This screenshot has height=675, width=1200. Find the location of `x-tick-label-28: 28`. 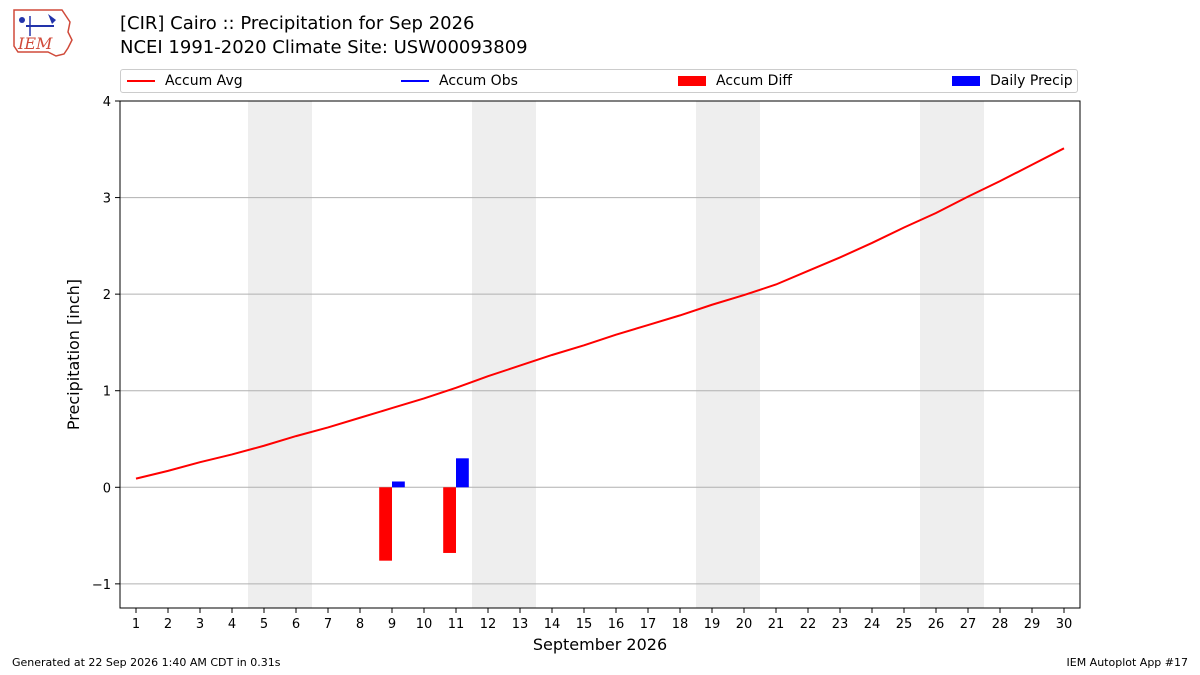

x-tick-label-28: 28 is located at coordinates (1000, 624).